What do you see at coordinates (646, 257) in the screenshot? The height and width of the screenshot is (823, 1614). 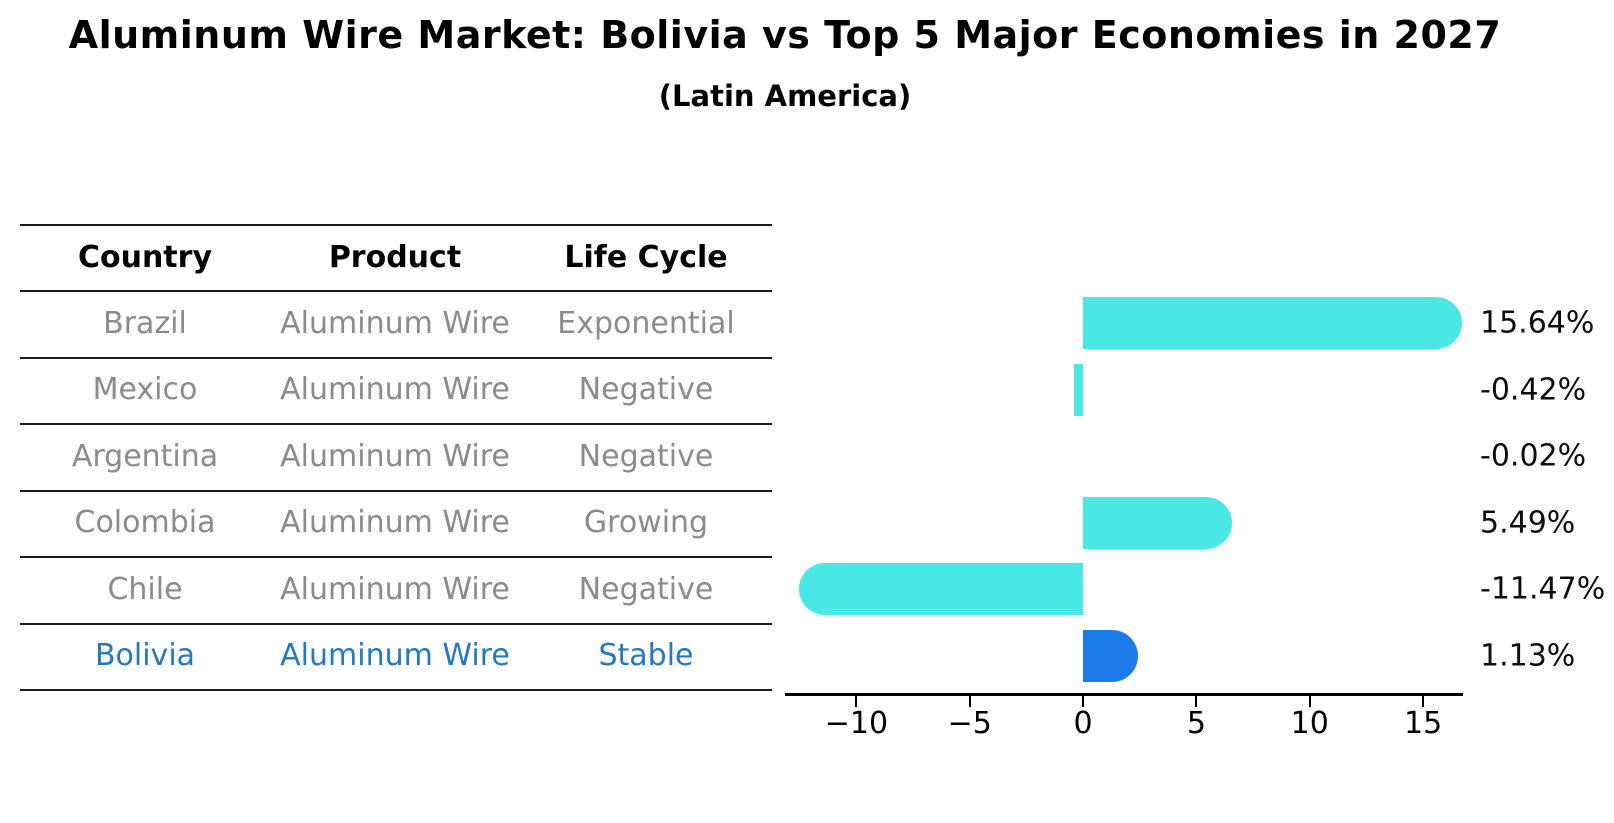 I see `column-header-life-cycle: Life Cycle` at bounding box center [646, 257].